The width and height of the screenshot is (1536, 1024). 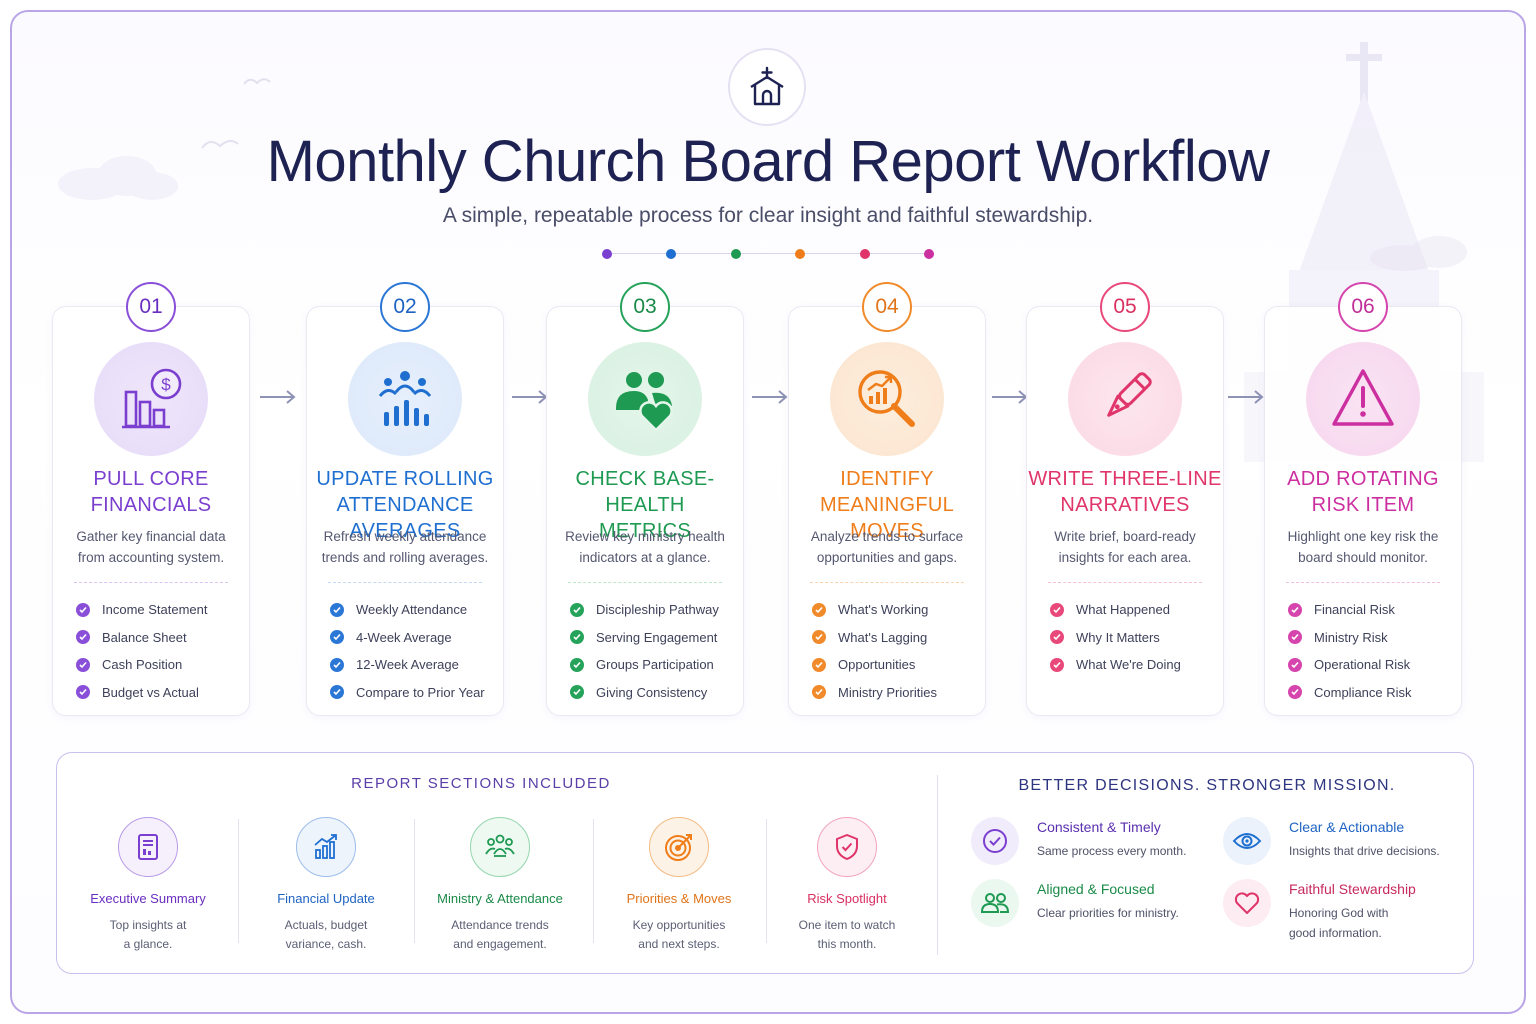 I want to click on list-item: 4-Week Average, so click(x=407, y=638).